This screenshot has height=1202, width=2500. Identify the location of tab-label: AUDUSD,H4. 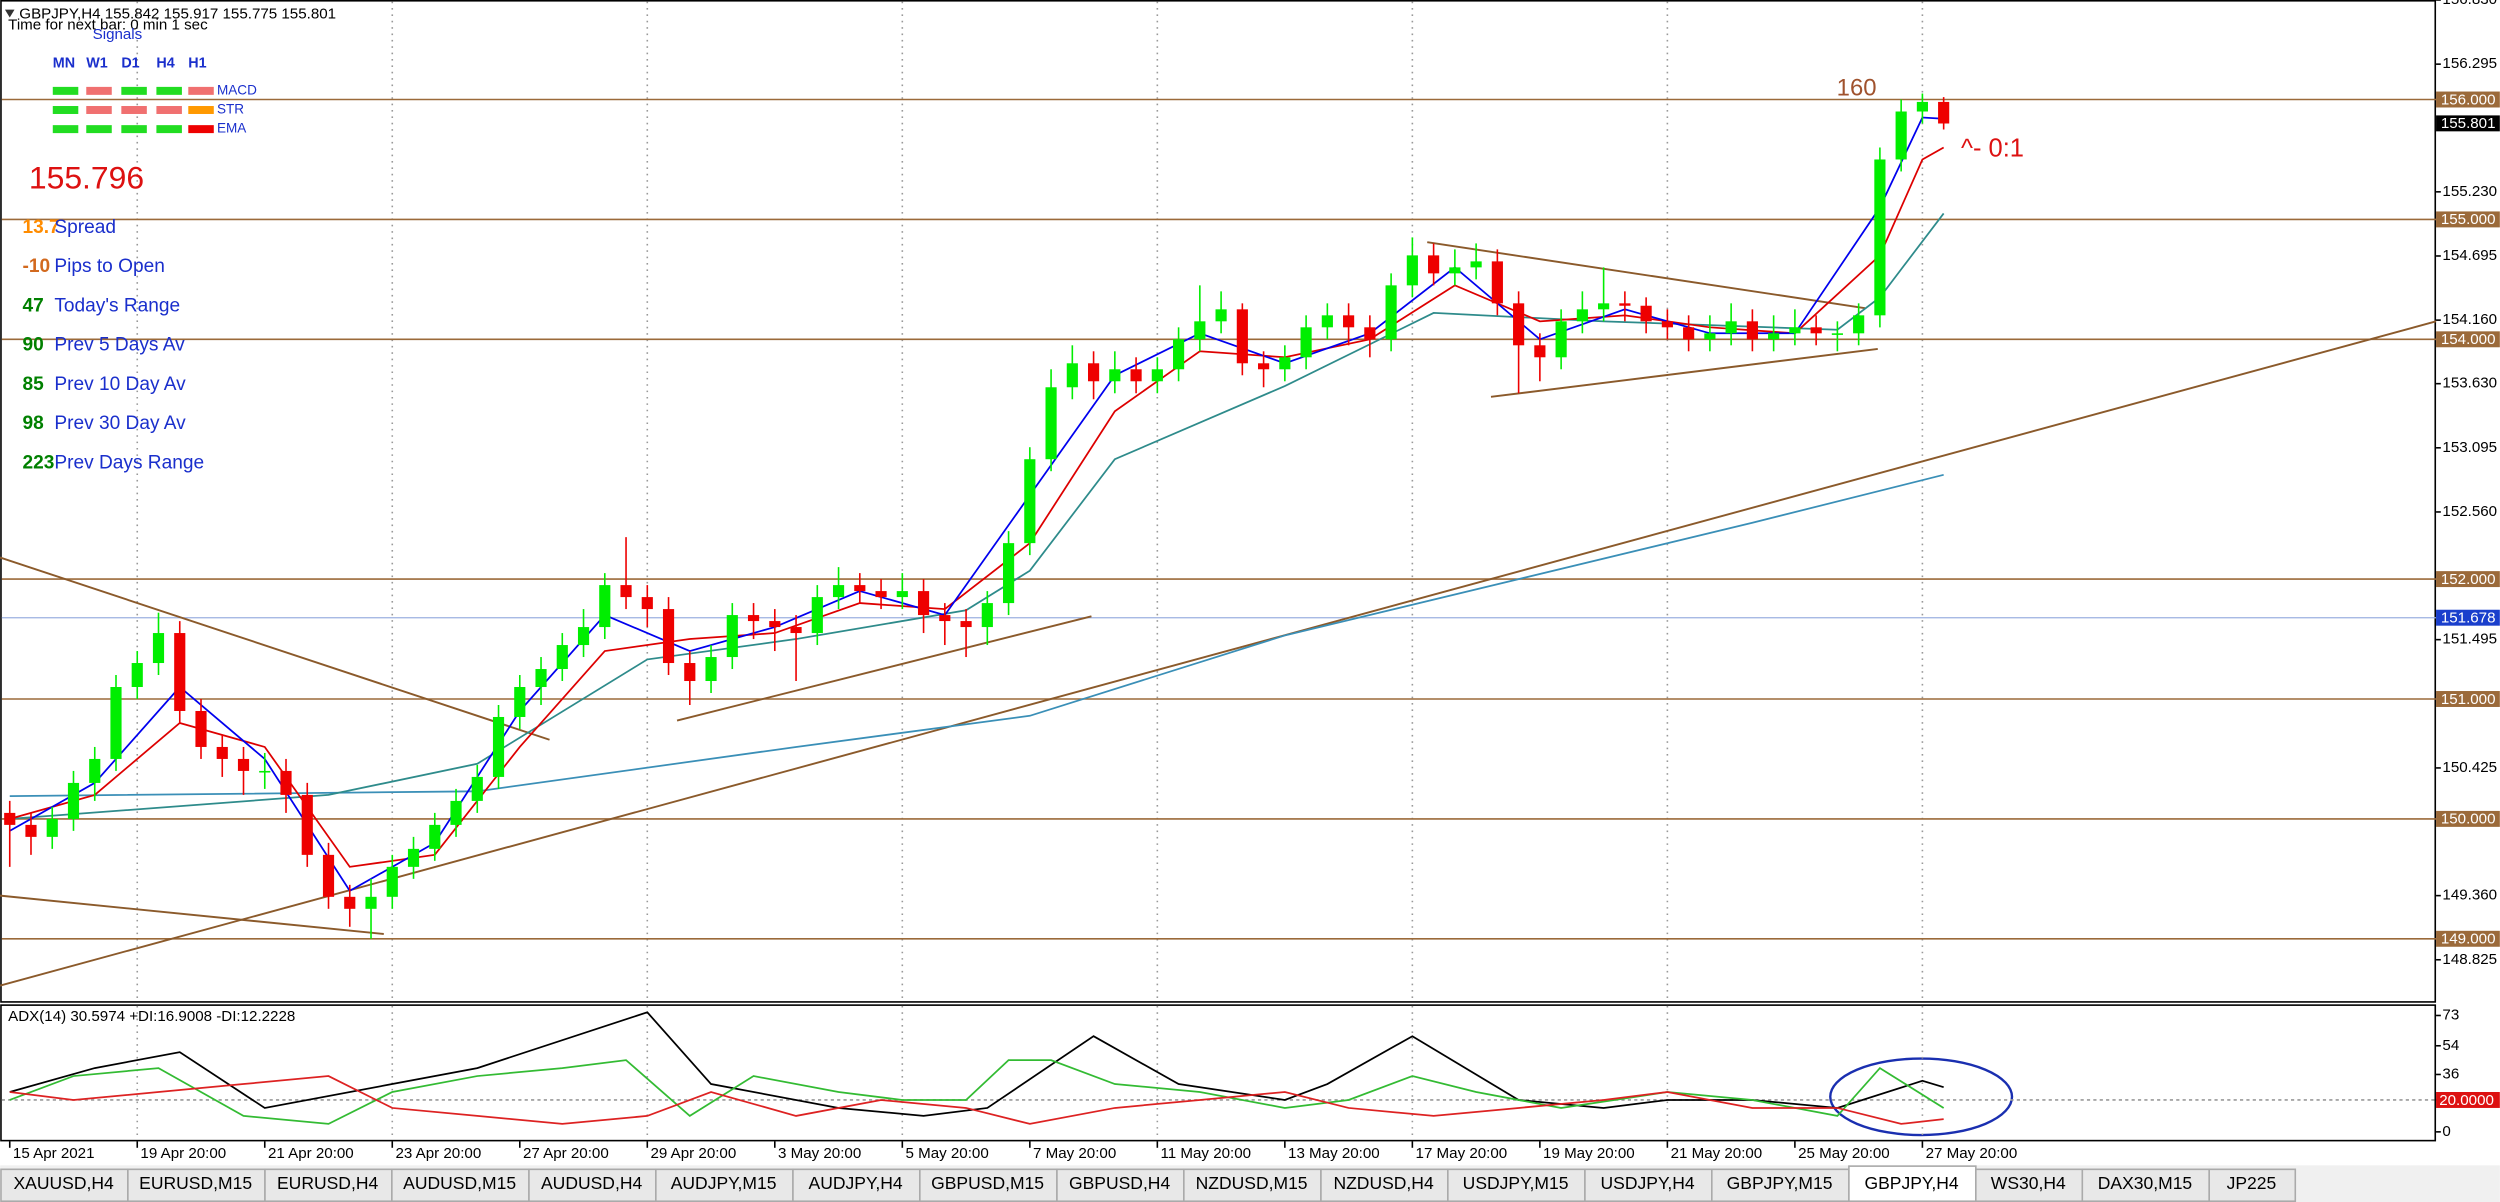
(591, 1183).